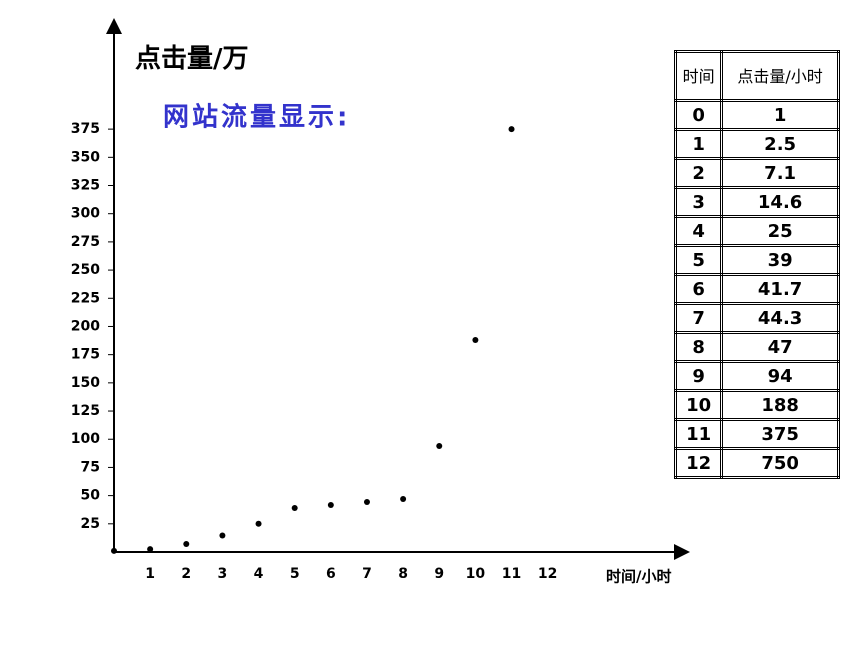  What do you see at coordinates (85, 355) in the screenshot?
I see `y-tick-label: 175` at bounding box center [85, 355].